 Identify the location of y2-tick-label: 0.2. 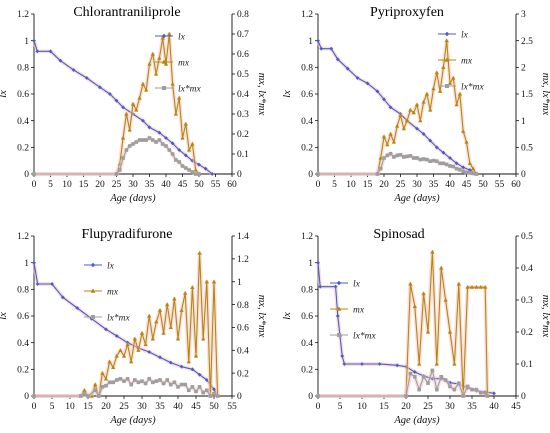
(243, 135).